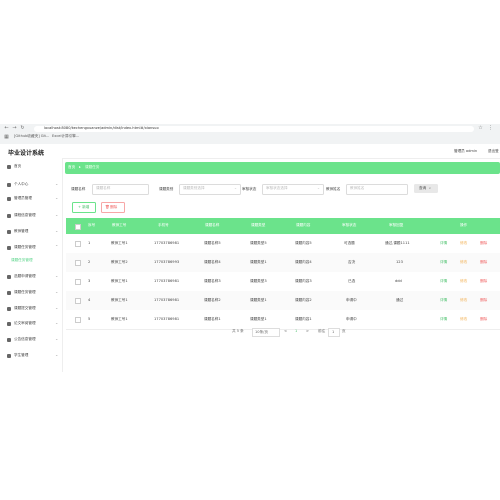 This screenshot has width=500, height=500. What do you see at coordinates (22, 128) in the screenshot?
I see `reload-icon: ↻` at bounding box center [22, 128].